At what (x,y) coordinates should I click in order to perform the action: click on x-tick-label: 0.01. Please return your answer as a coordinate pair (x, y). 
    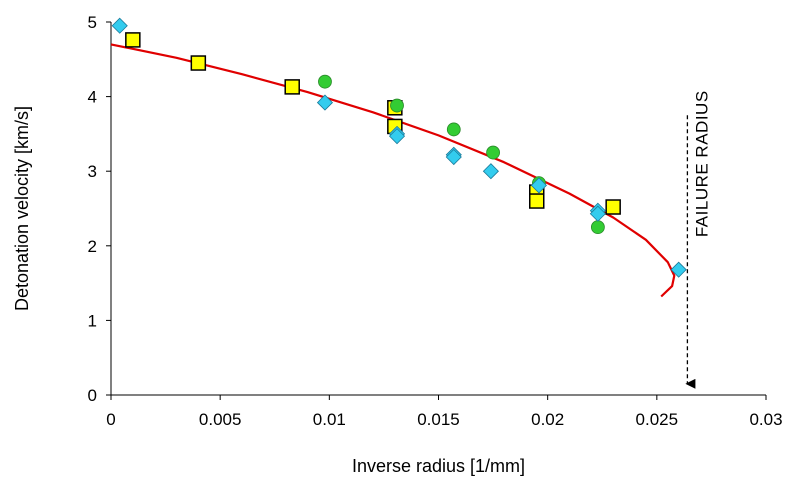
    Looking at the image, I should click on (329, 419).